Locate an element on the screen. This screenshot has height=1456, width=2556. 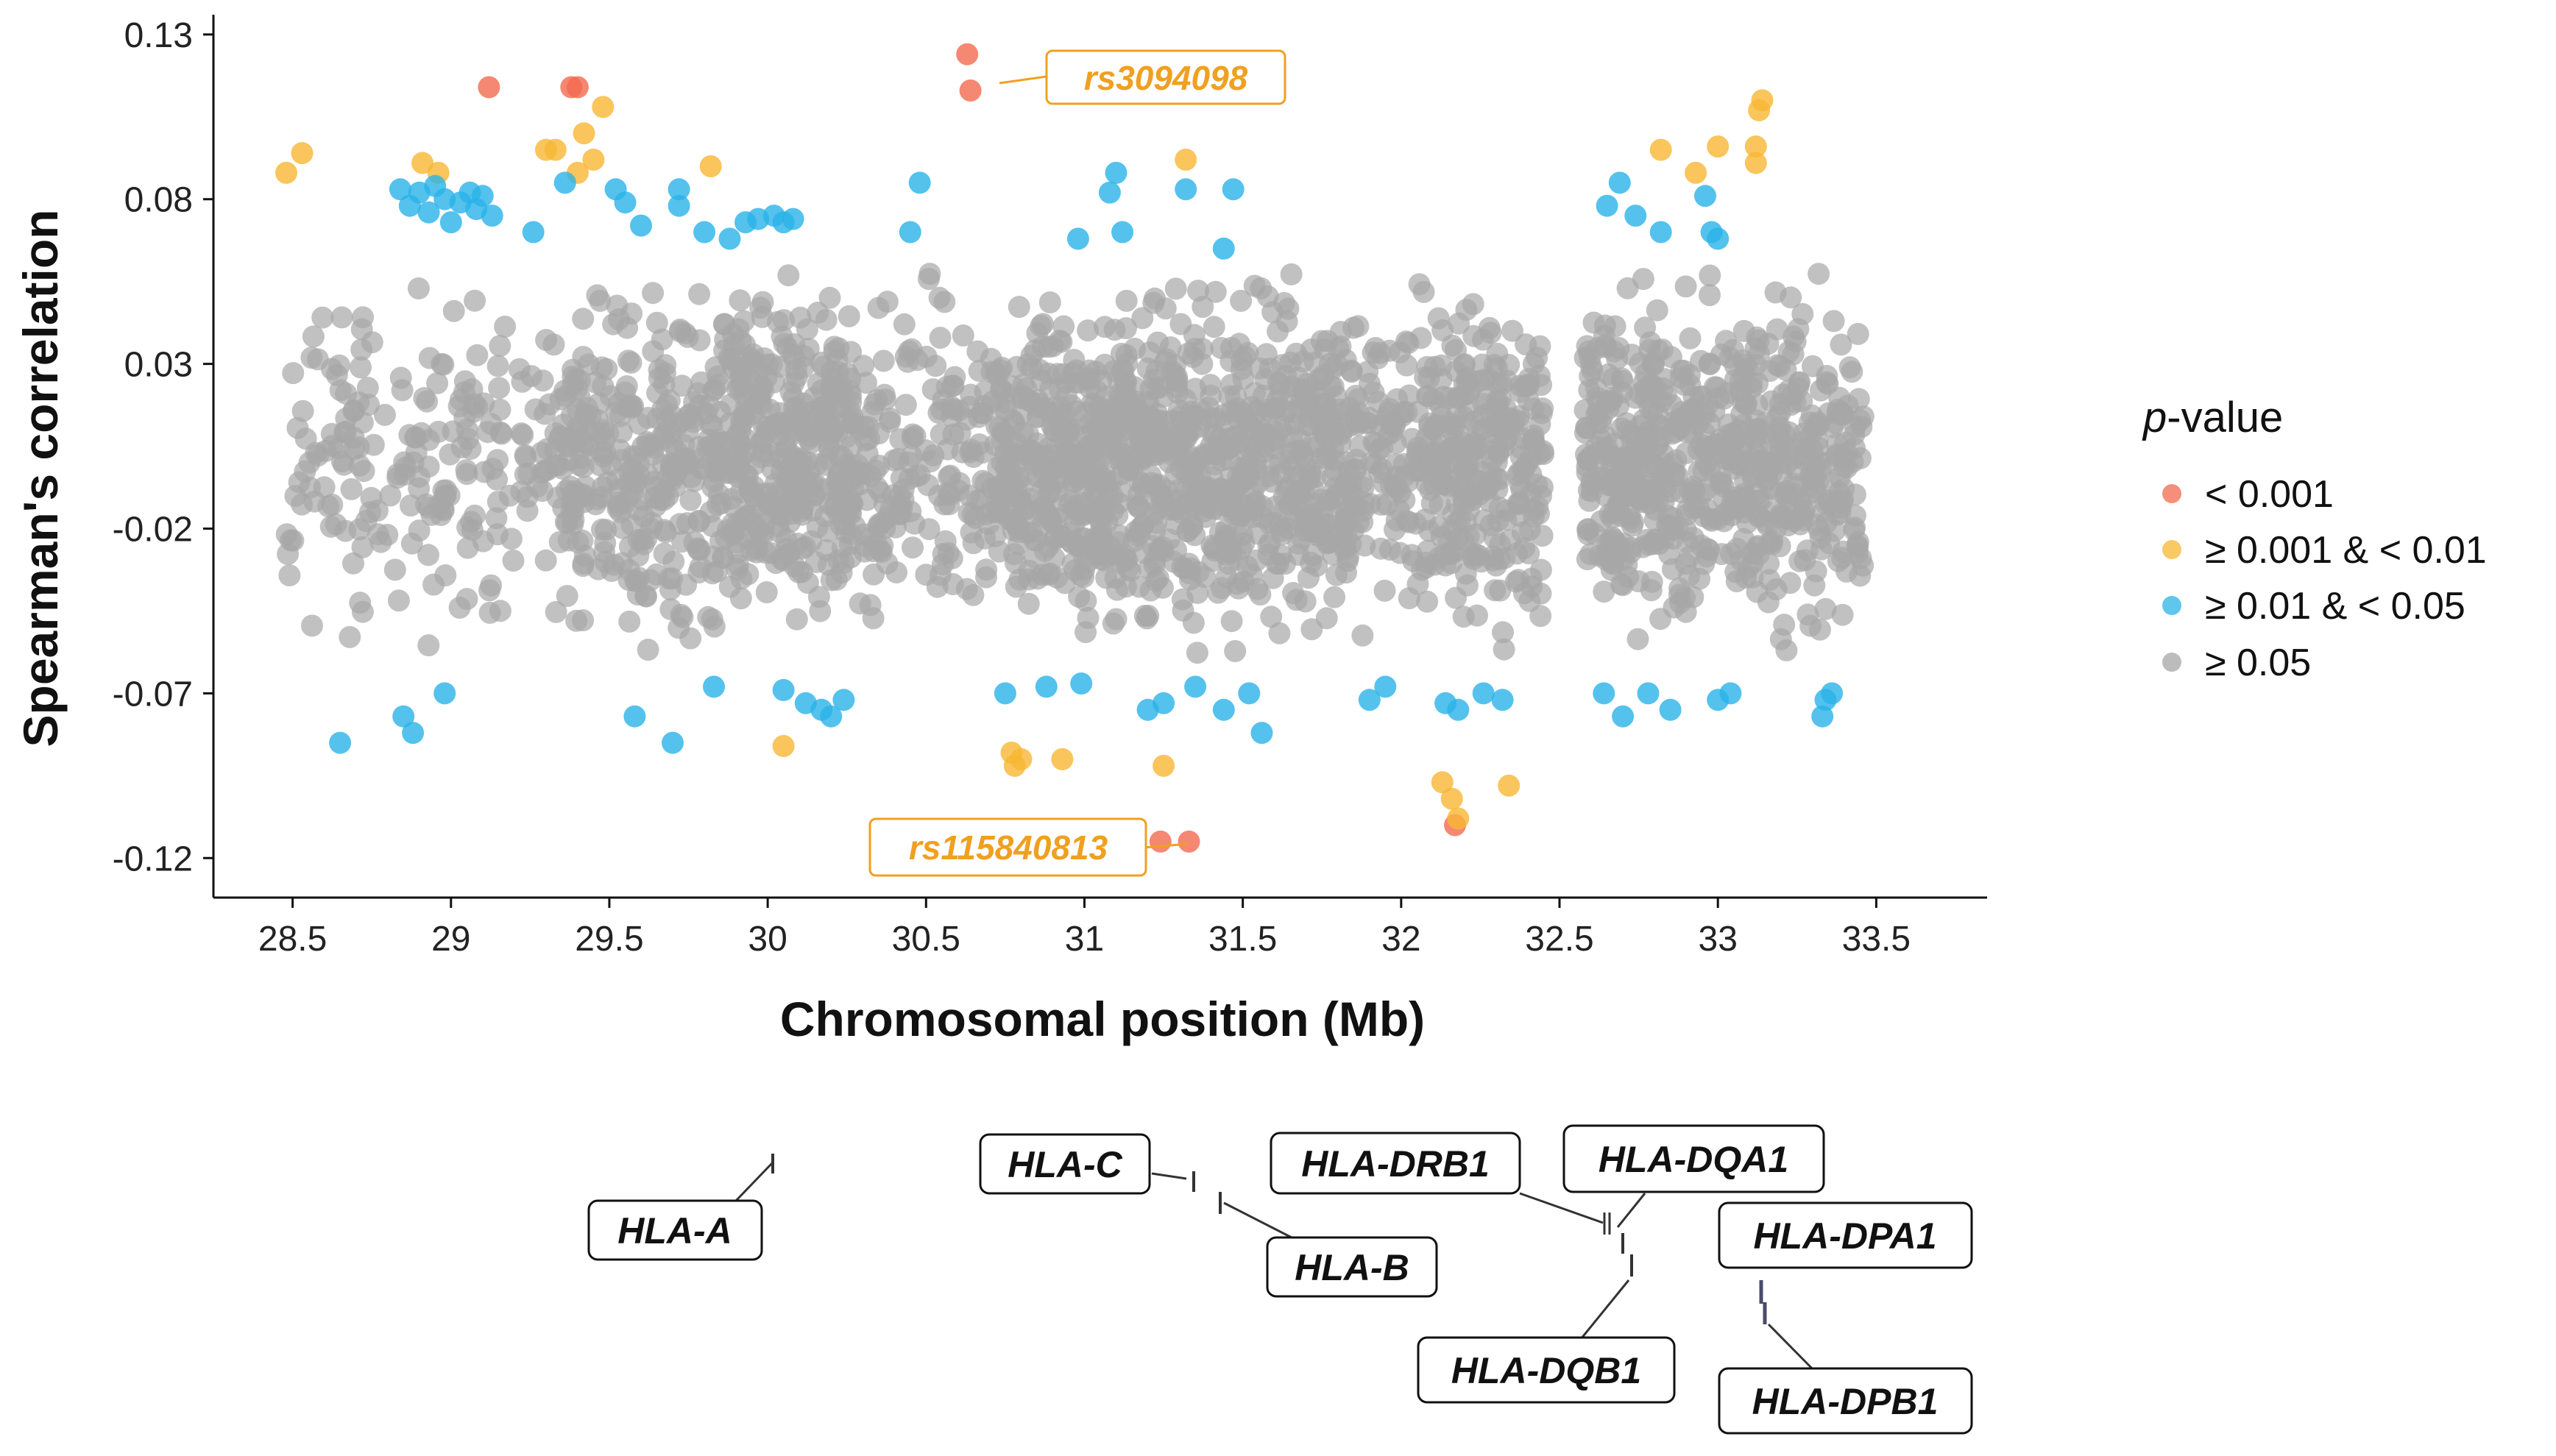
legend-label-lt-0001: < 0.001 is located at coordinates (2269, 494).